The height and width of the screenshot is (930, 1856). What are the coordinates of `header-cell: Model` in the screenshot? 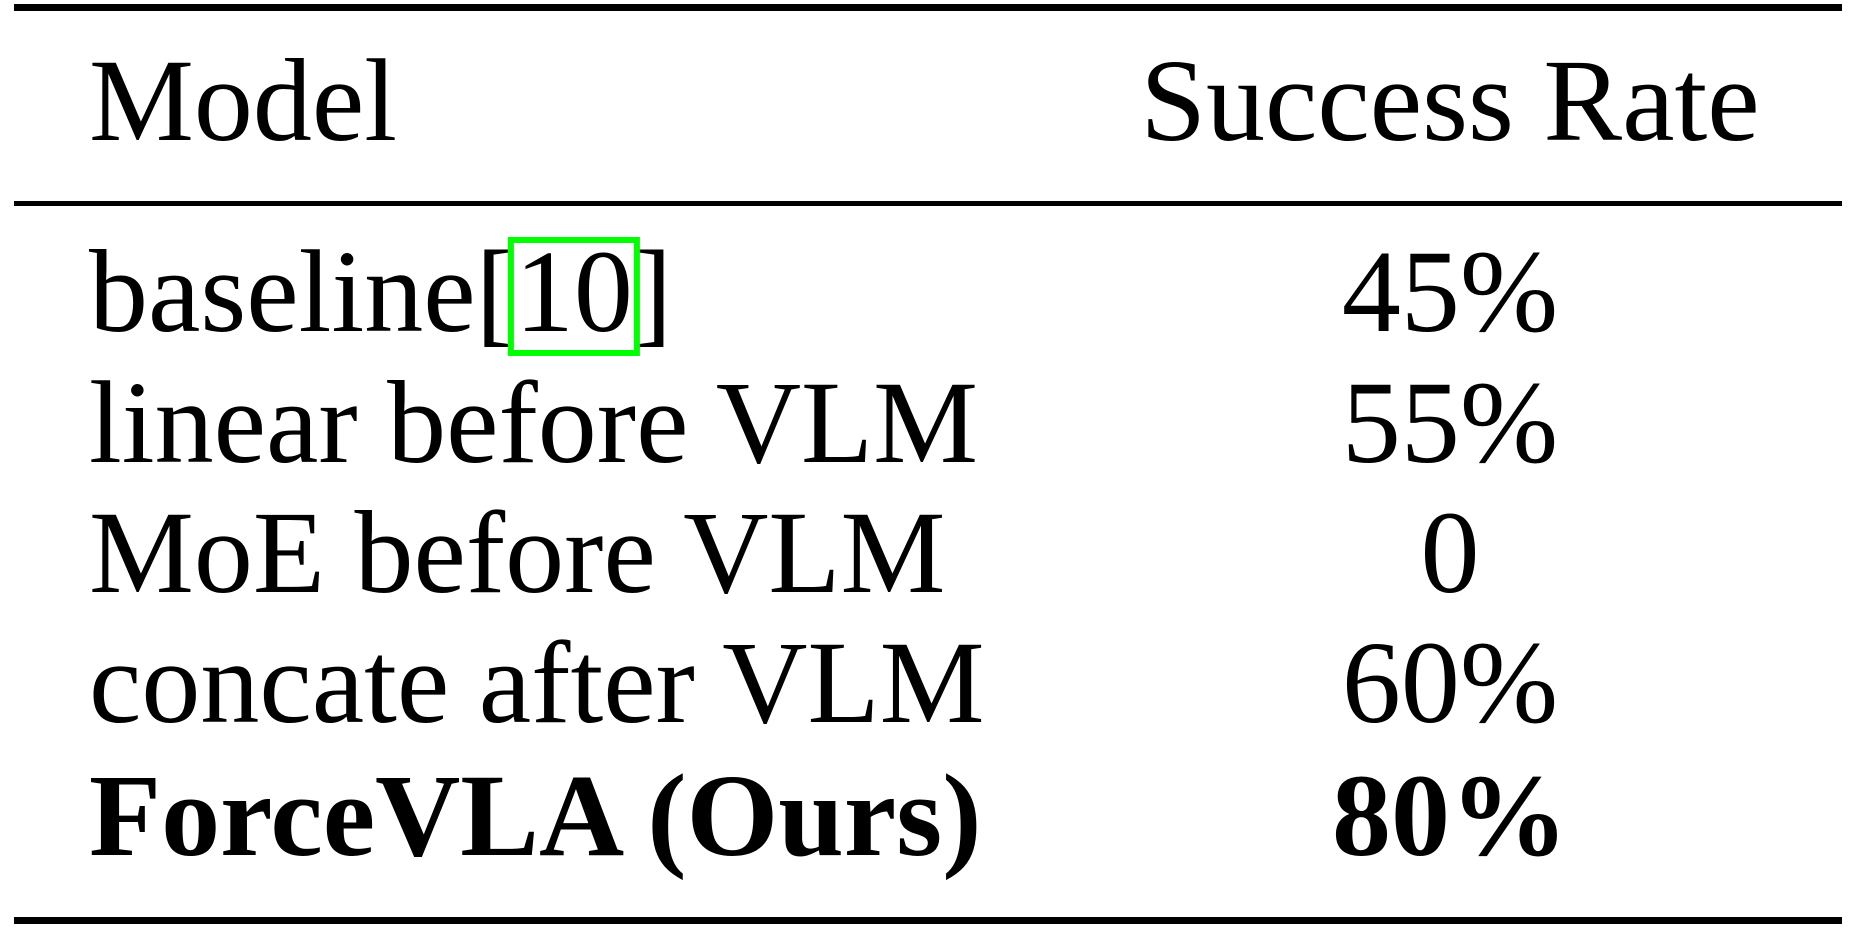 It's located at (243, 100).